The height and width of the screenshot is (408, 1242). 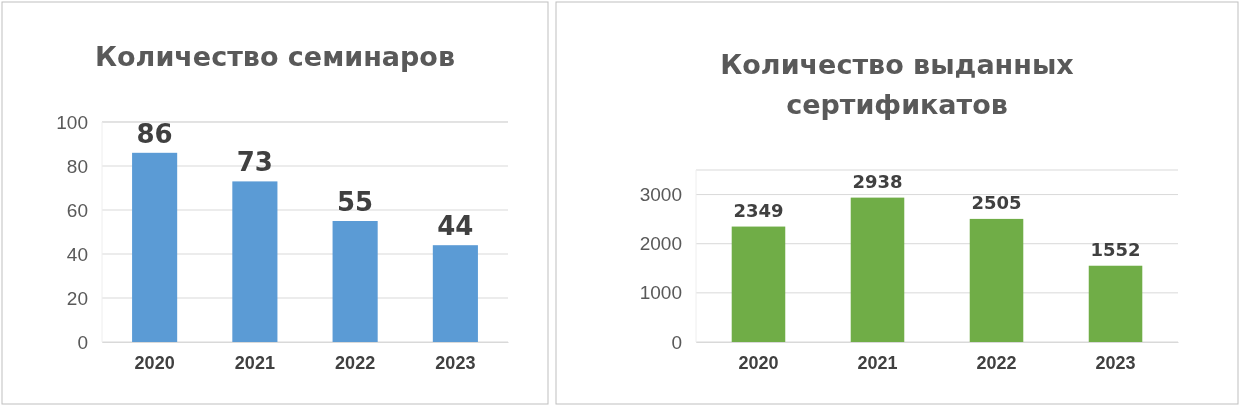 What do you see at coordinates (660, 293) in the screenshot?
I see `y-tick-label: 1000` at bounding box center [660, 293].